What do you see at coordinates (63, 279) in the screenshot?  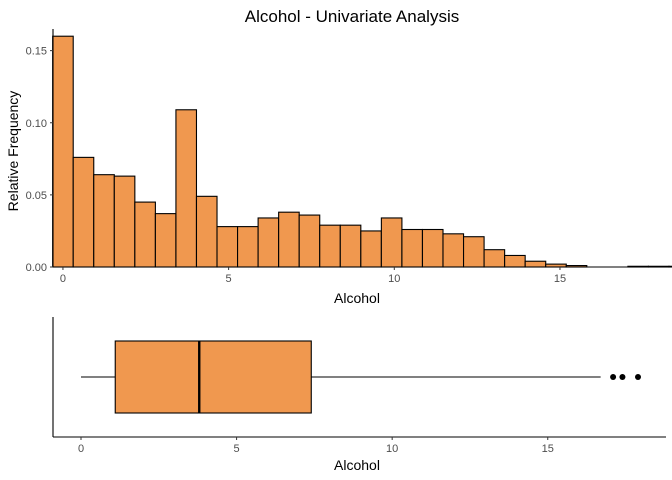 I see `histogram-x-tick-label: 0` at bounding box center [63, 279].